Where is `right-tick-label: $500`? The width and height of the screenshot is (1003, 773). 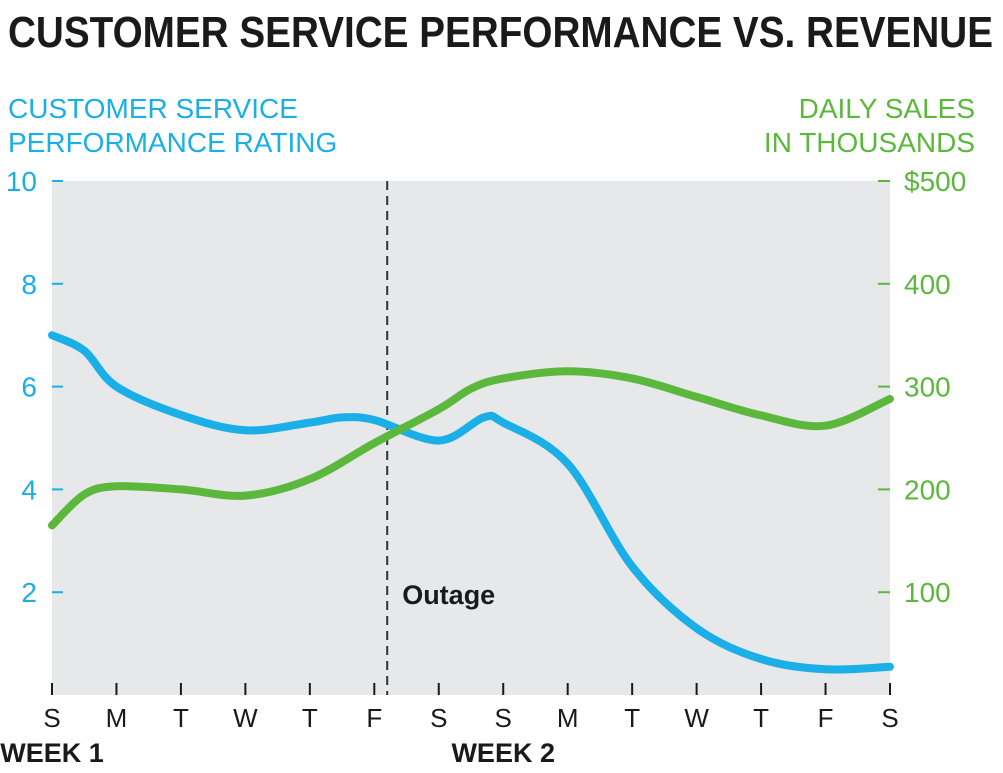 right-tick-label: $500 is located at coordinates (935, 181).